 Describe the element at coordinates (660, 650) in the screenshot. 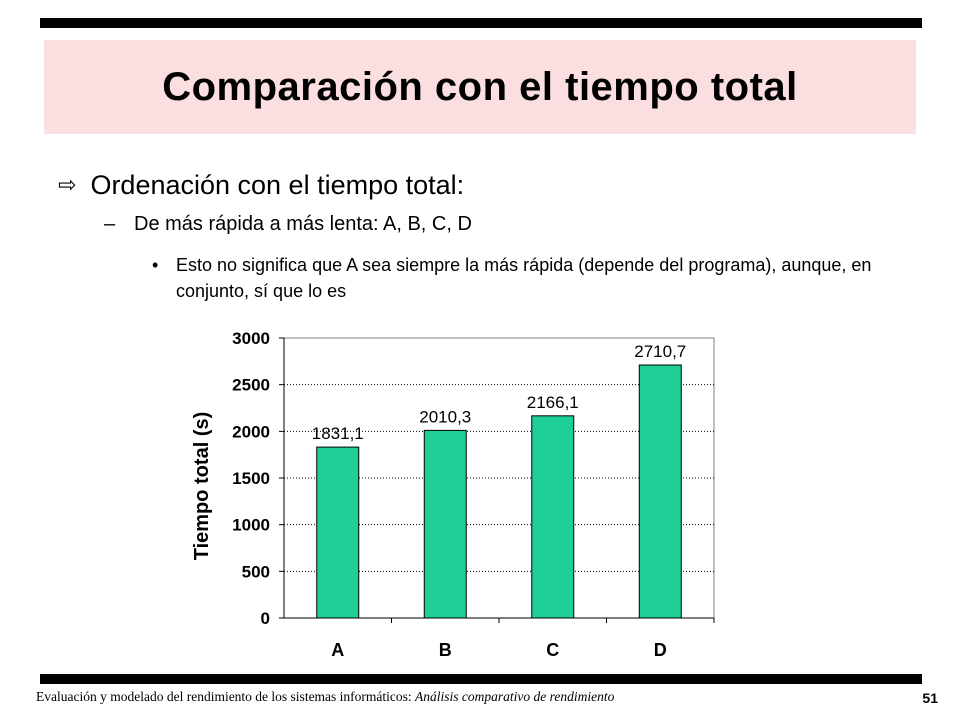

I see `x-tick-label: D` at that location.